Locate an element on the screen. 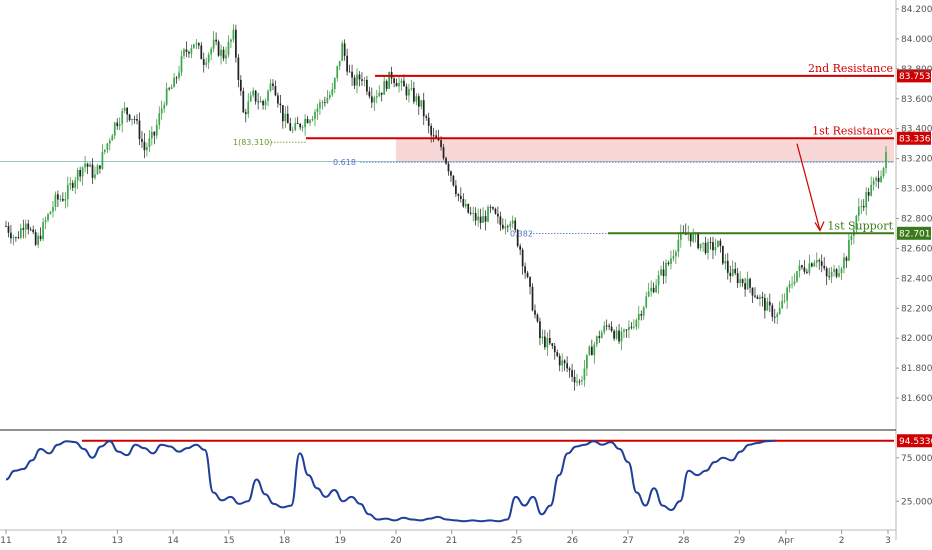 This screenshot has width=932, height=550. date-tick-label: 20 is located at coordinates (396, 541).